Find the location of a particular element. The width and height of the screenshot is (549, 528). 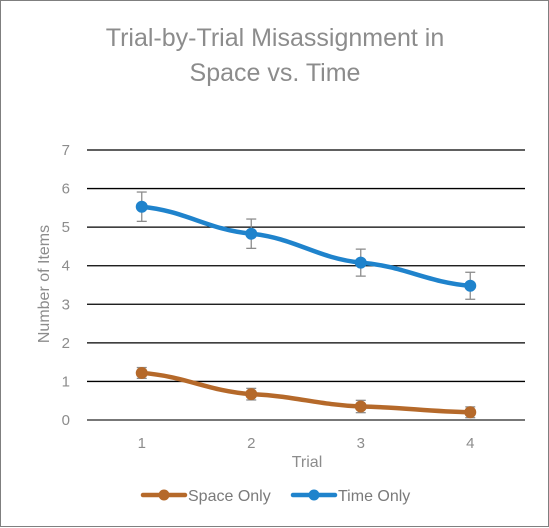

y-tick-label: 1 is located at coordinates (66, 381).